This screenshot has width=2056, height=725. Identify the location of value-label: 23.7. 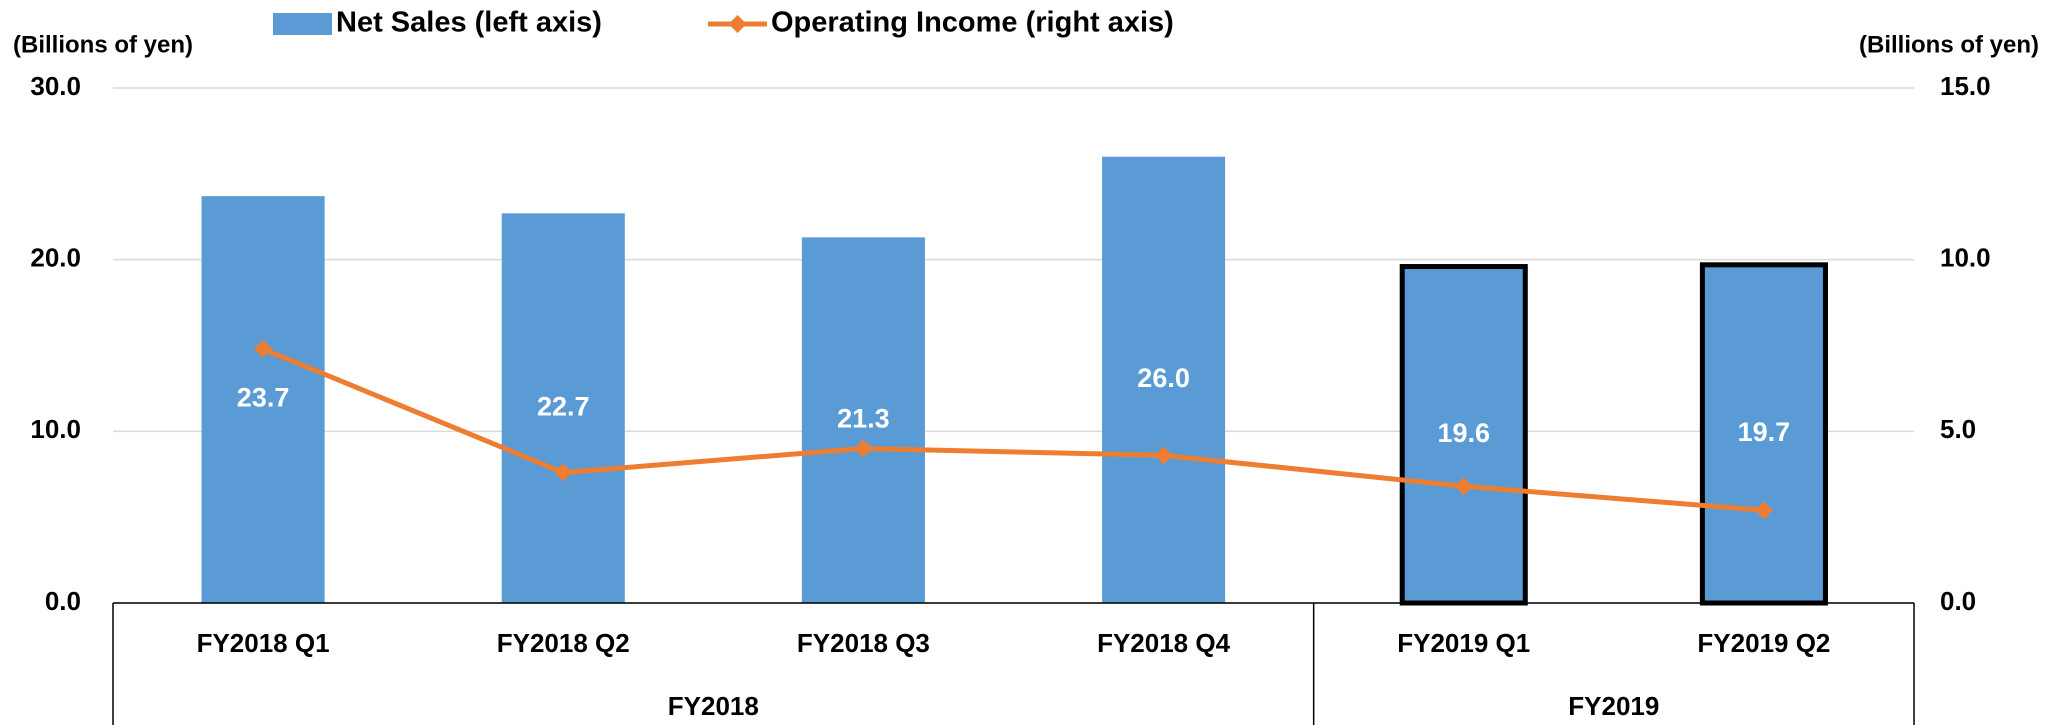
(263, 398).